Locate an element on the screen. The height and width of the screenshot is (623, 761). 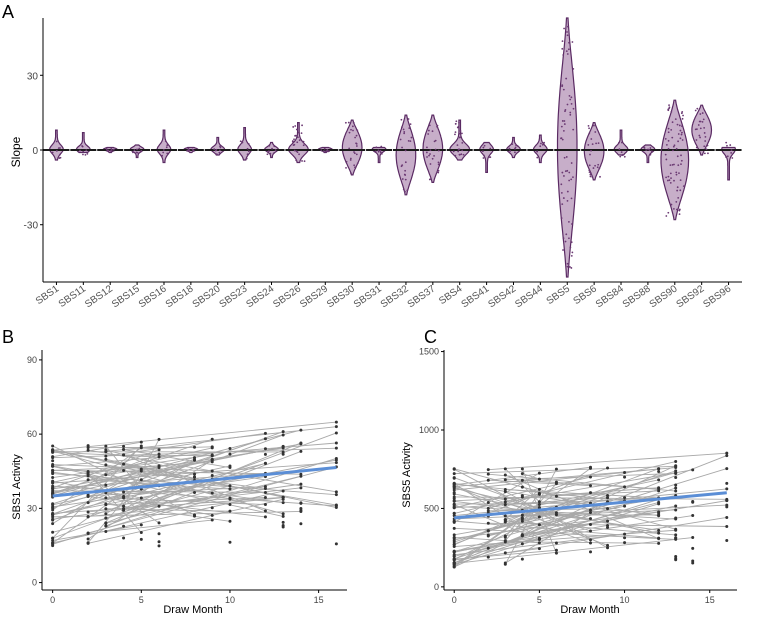
xtick-label: 10 is located at coordinates (230, 600).